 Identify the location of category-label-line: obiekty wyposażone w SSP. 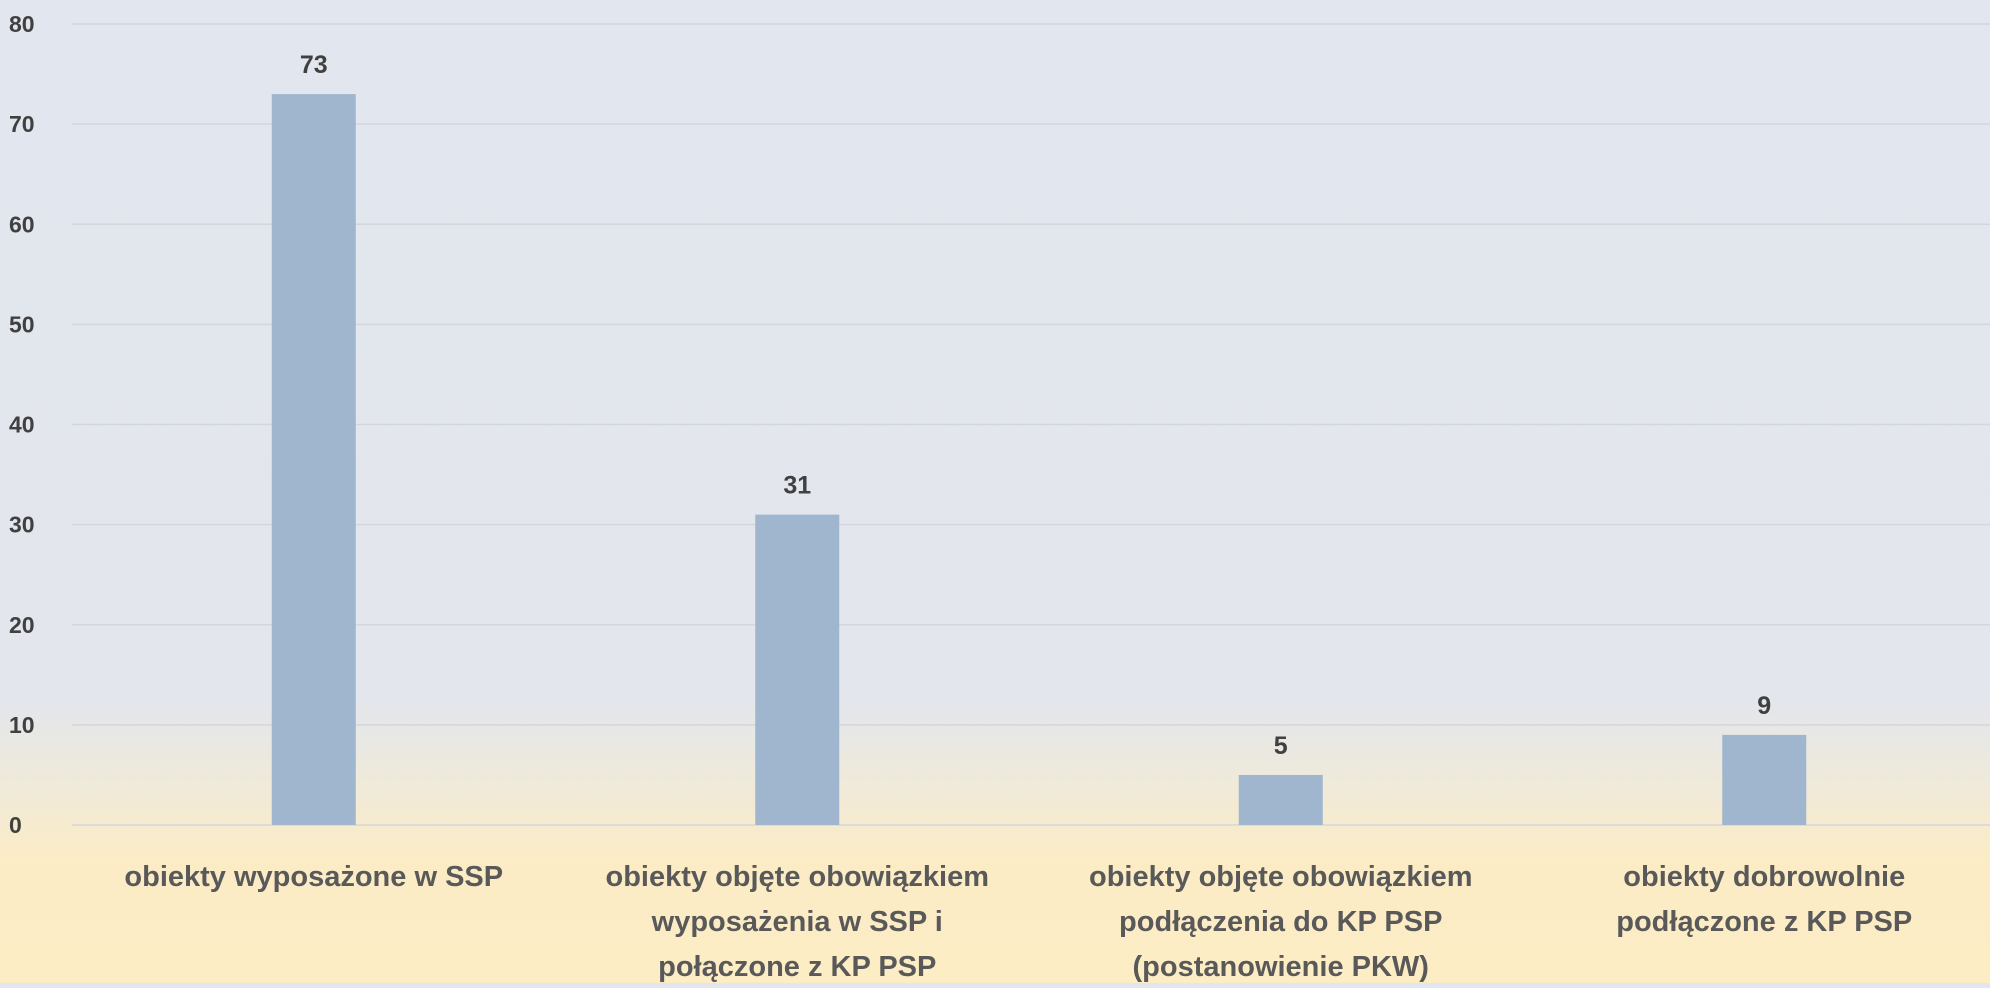
(313, 877).